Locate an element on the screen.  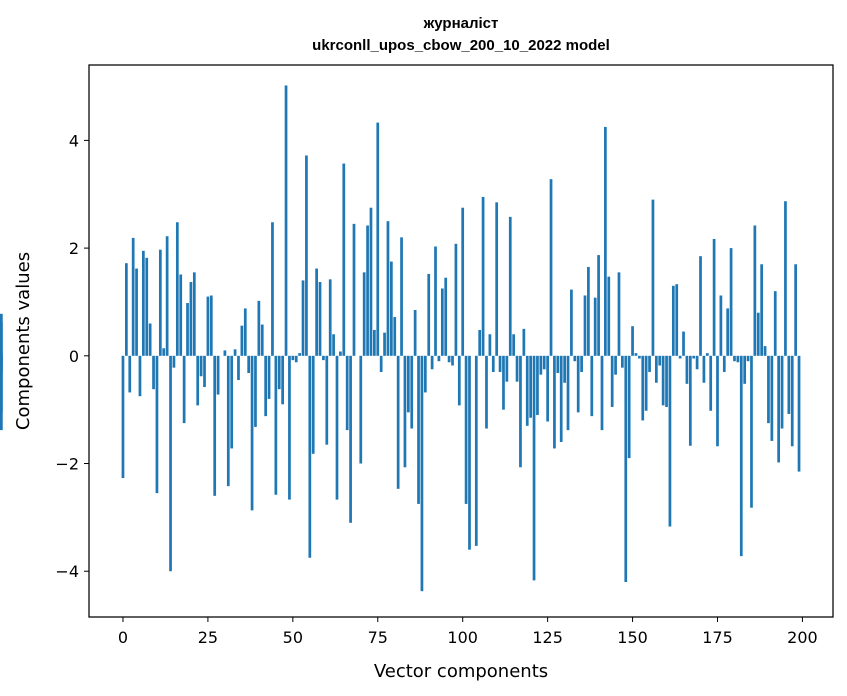
chart-title: журналіст is located at coordinates (461, 23).